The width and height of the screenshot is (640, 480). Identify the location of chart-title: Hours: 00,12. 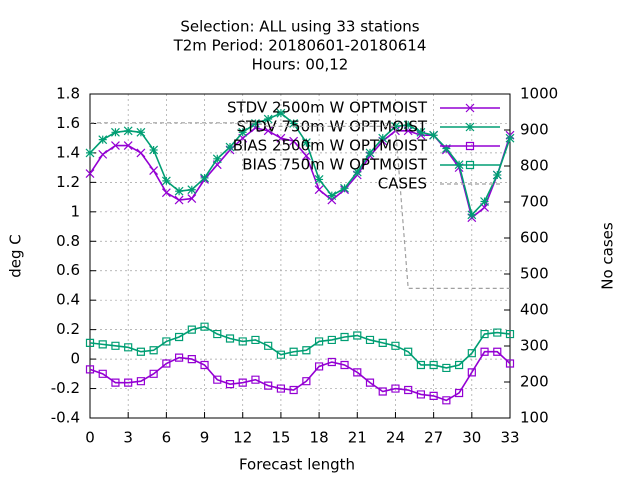
(300, 65).